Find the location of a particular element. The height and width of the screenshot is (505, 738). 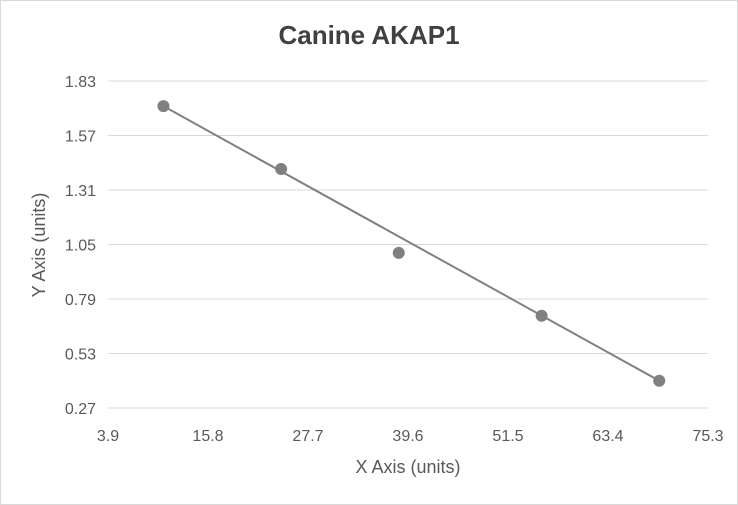

x-tick-label: 63.4 is located at coordinates (607, 436).